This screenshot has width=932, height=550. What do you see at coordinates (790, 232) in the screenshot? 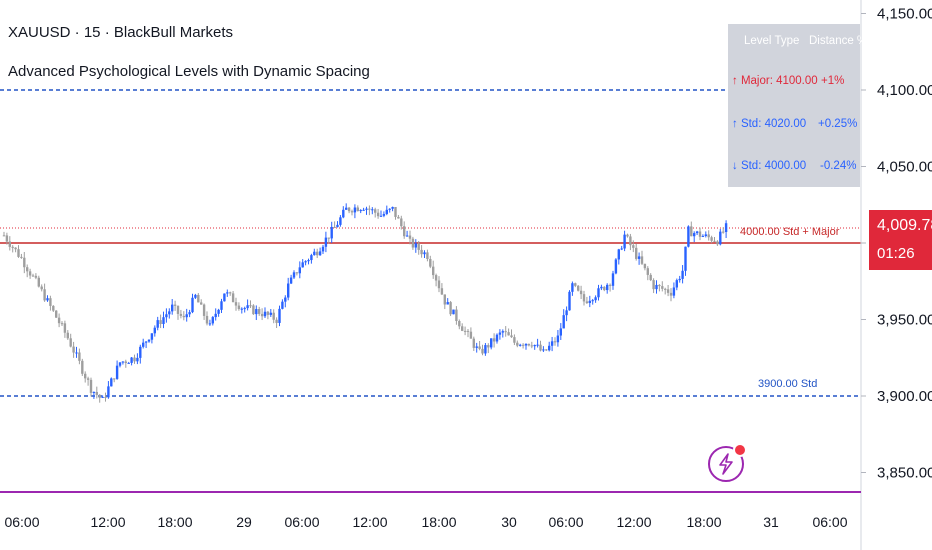
I see `level-label: 4000.00 Std + Major` at bounding box center [790, 232].